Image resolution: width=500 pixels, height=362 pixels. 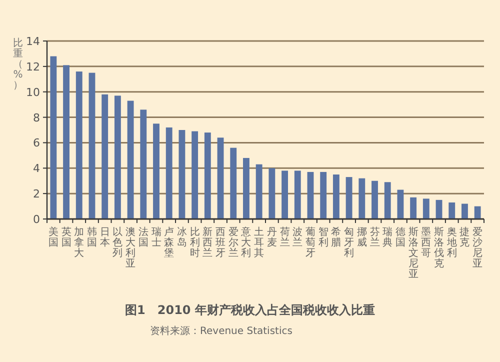 I want to click on x-tick-label: 芬兰, so click(x=375, y=237).